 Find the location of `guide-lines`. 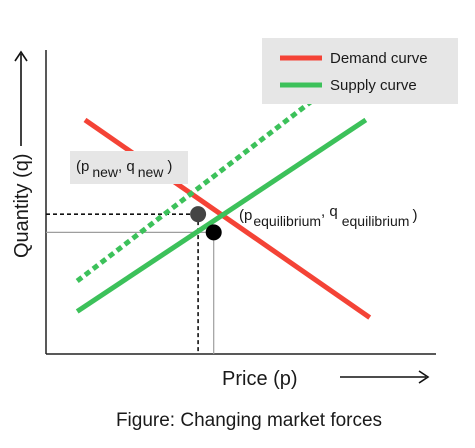

guide-lines is located at coordinates (130, 283).